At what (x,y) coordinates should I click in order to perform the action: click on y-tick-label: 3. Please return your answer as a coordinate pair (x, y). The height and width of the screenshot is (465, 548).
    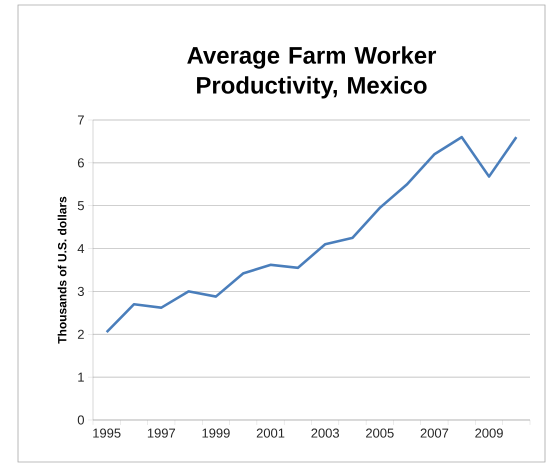
    Looking at the image, I should click on (81, 291).